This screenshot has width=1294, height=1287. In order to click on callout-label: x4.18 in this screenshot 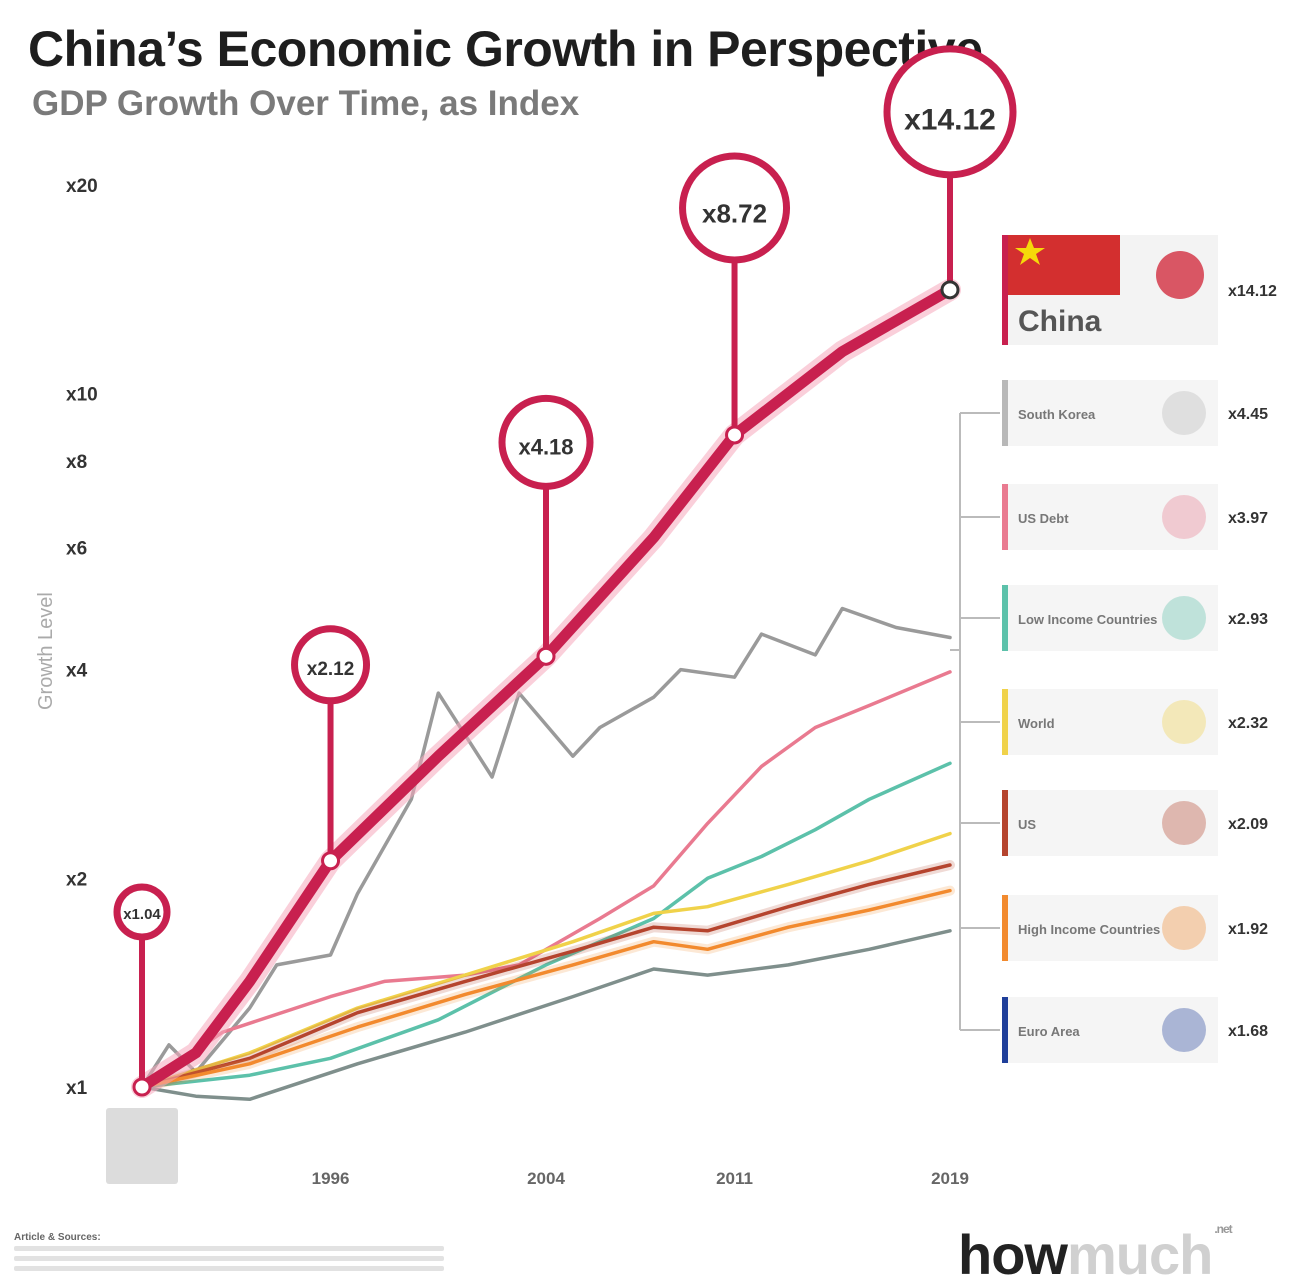, I will do `click(545, 447)`.